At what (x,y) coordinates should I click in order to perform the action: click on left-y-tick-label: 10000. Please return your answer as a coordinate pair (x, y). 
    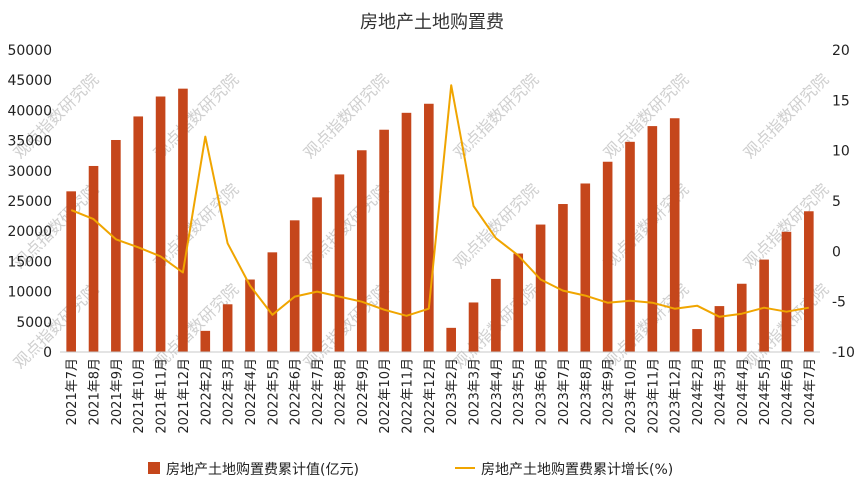
    Looking at the image, I should click on (29, 293).